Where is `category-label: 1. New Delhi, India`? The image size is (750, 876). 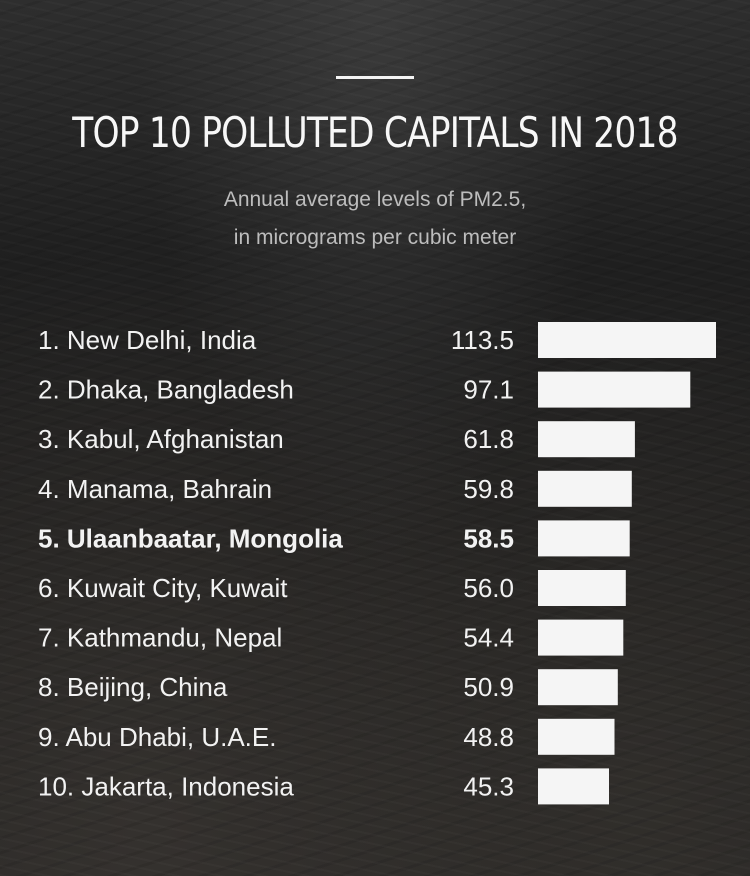
category-label: 1. New Delhi, India is located at coordinates (147, 340).